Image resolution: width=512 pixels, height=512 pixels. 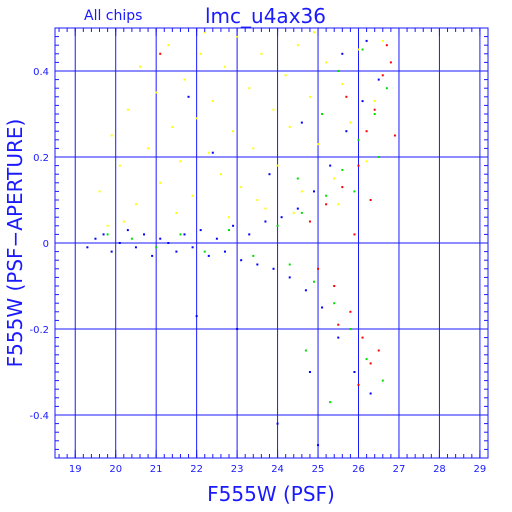 I want to click on x-axis-label: F555W (PSF), so click(x=271, y=494).